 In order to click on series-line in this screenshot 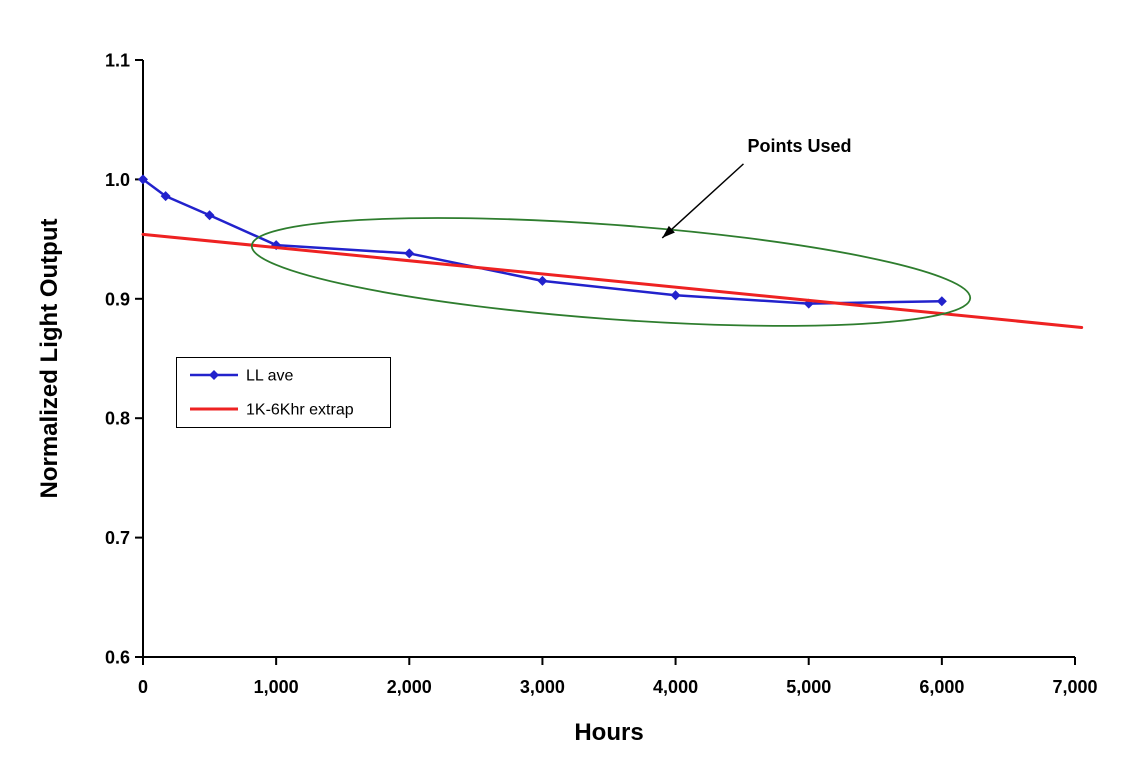, I will do `click(612, 280)`.